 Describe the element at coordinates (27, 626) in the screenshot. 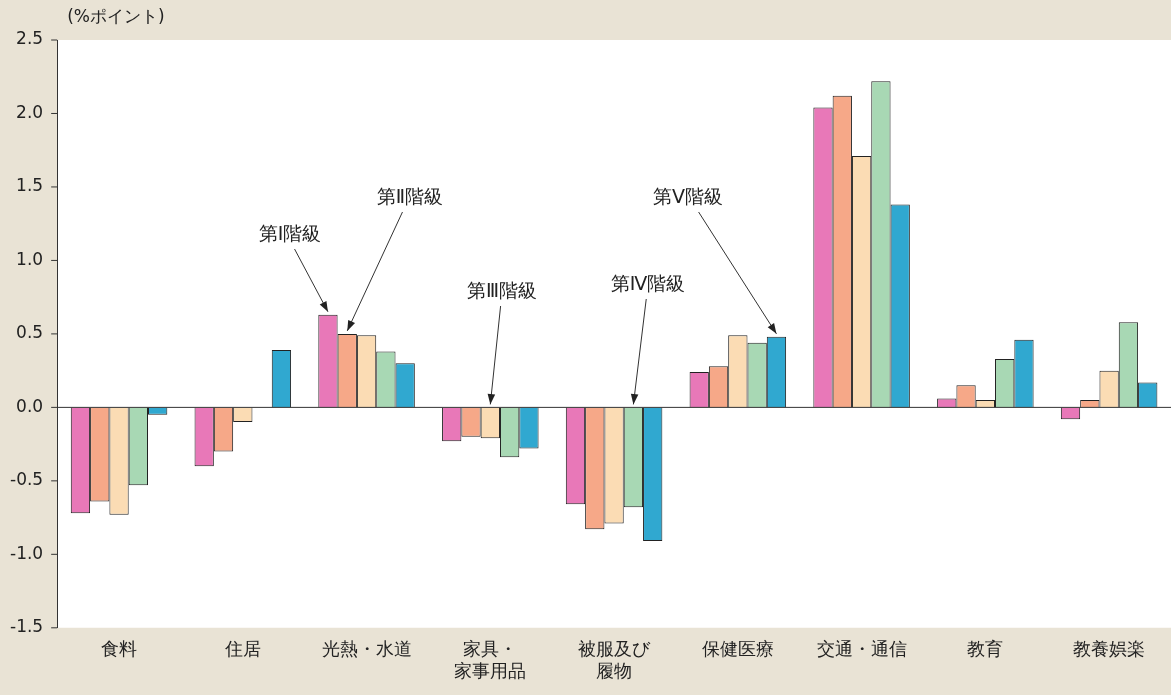

I see `y-tick-label: -1.5` at that location.